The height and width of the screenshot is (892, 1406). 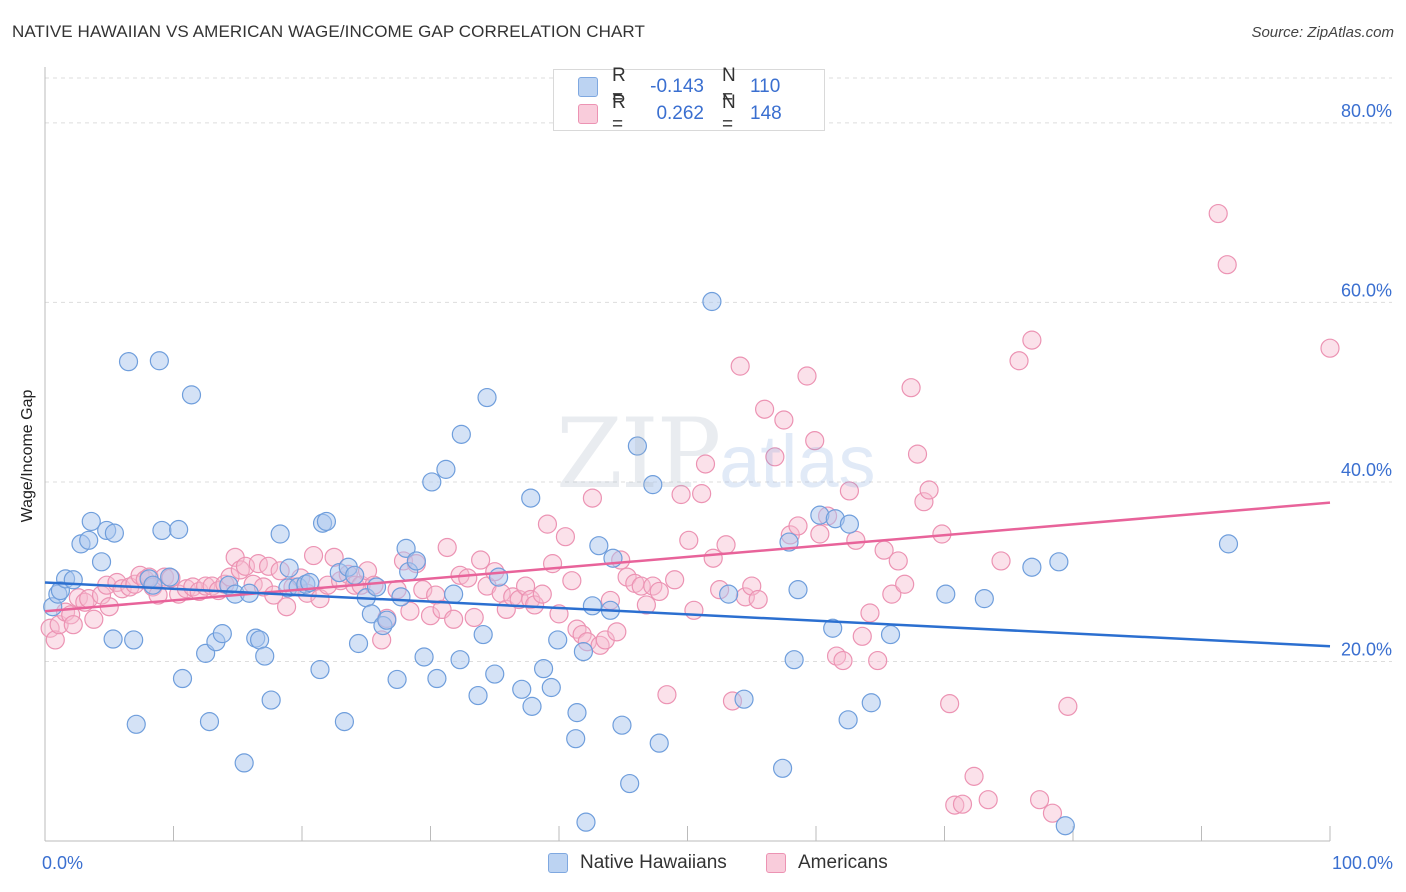 I want to click on watermark: ZIPatlas, so click(x=716, y=454).